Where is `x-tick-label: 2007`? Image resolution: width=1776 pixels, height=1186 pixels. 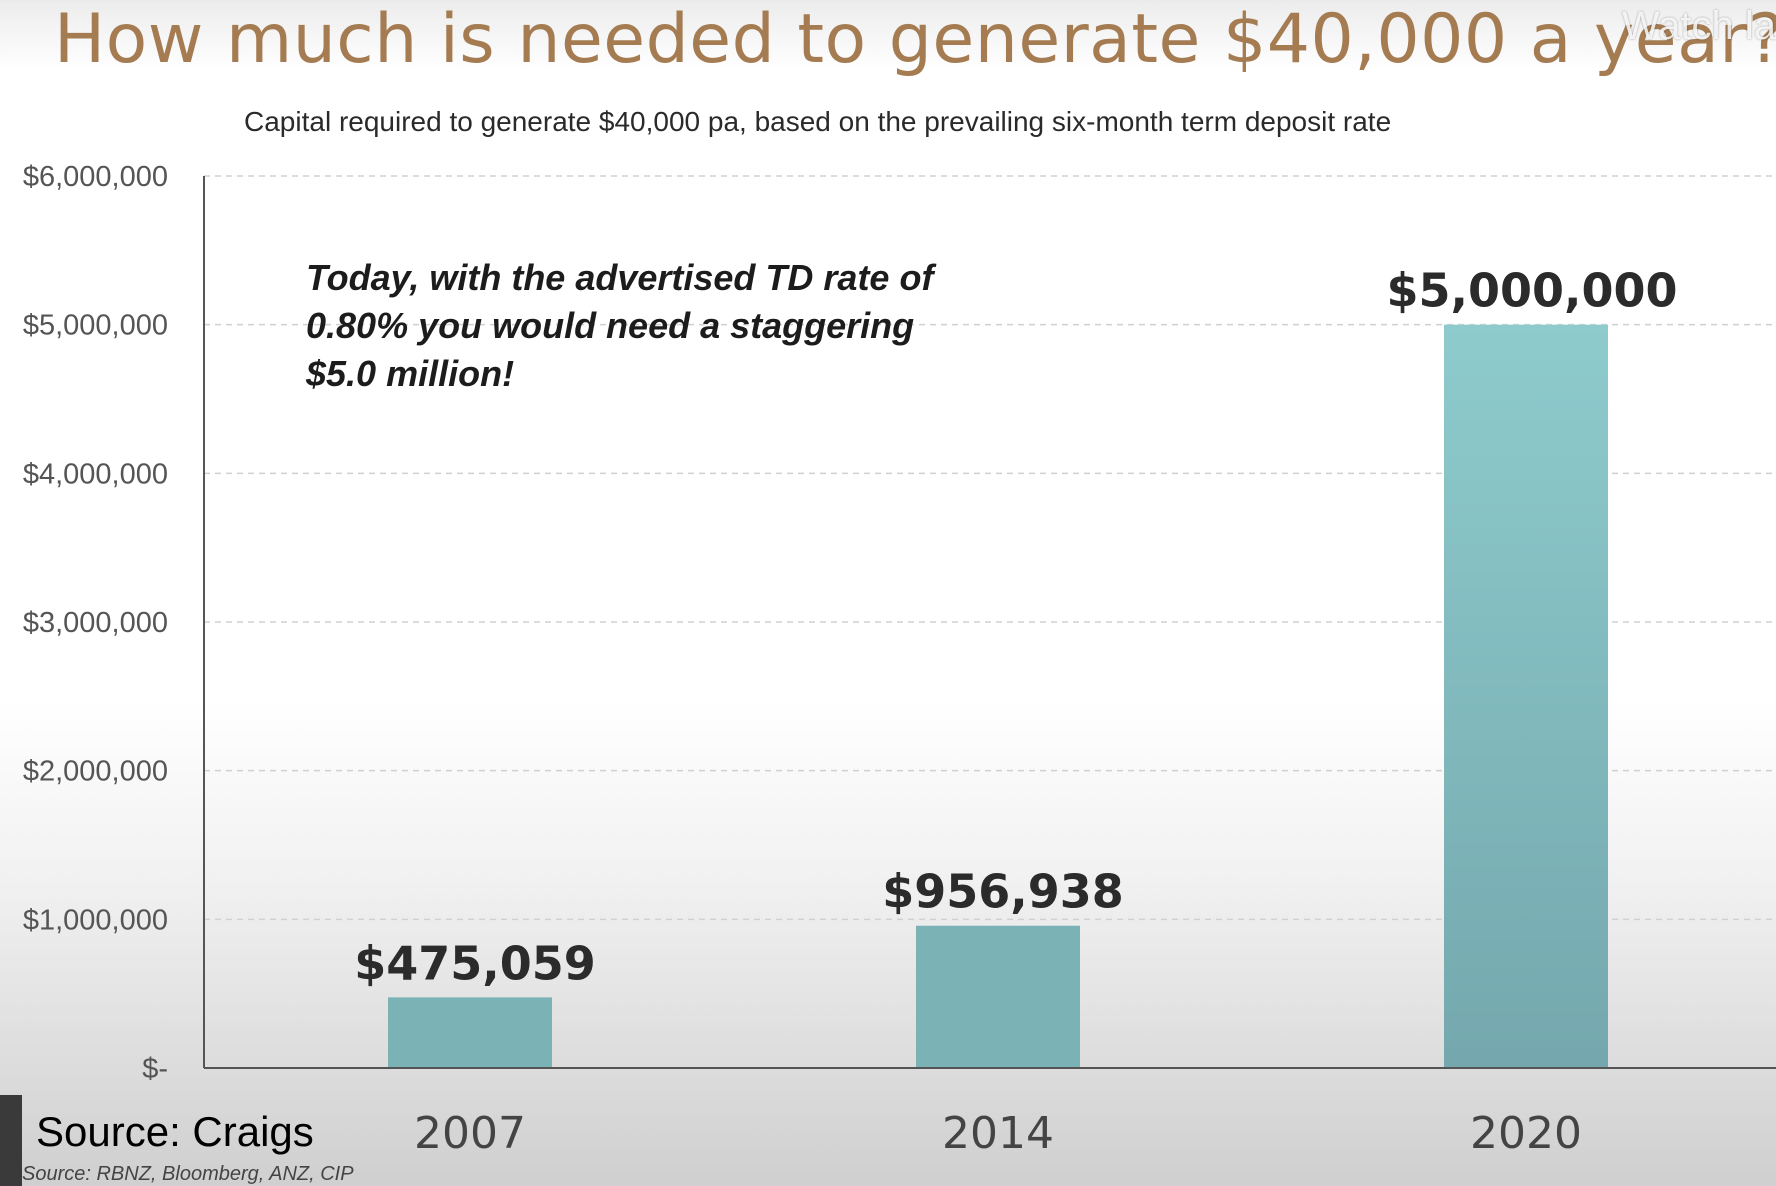 x-tick-label: 2007 is located at coordinates (470, 1133).